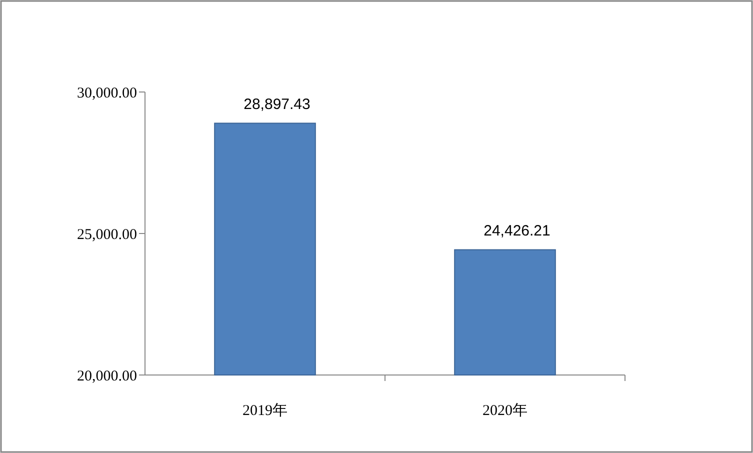 The image size is (753, 453). What do you see at coordinates (107, 376) in the screenshot?
I see `y-tick-label: 20,000.00` at bounding box center [107, 376].